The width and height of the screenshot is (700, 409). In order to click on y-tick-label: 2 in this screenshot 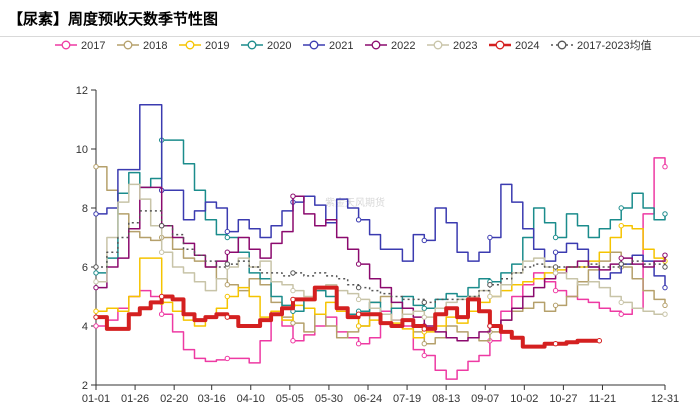, I will do `click(85, 386)`.